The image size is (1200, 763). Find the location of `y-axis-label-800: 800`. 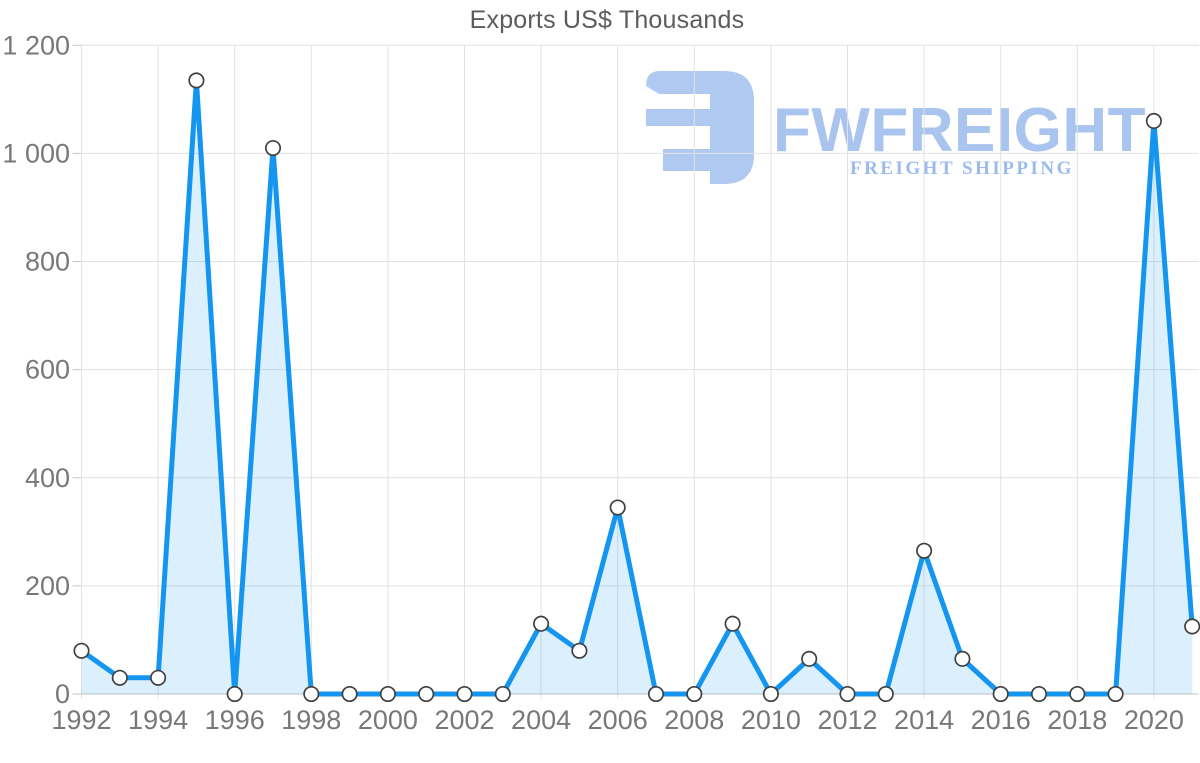

y-axis-label-800: 800 is located at coordinates (47, 262).